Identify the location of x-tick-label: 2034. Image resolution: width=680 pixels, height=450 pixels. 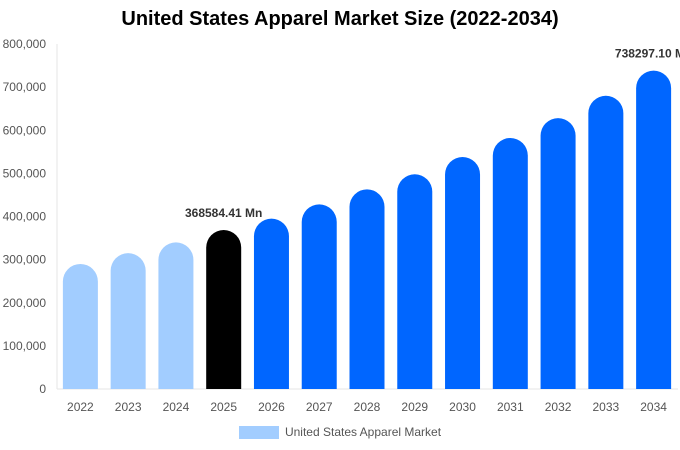
(653, 407).